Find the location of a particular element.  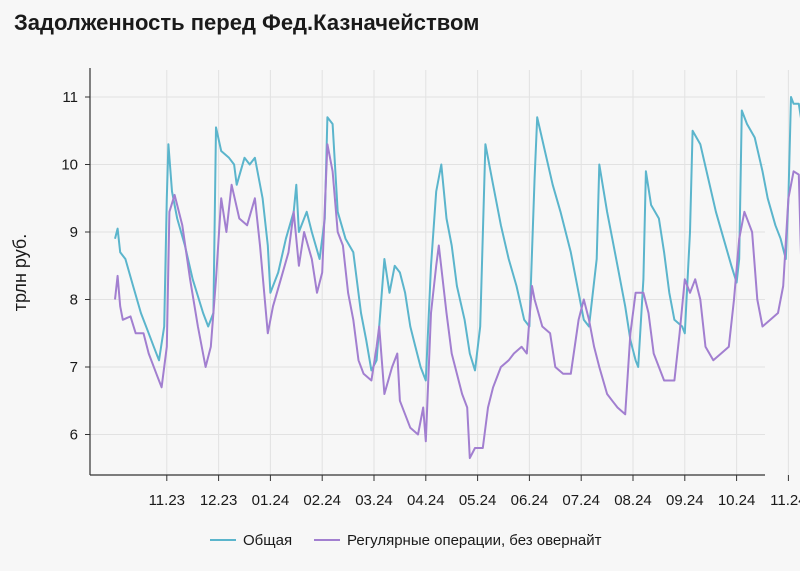

y-tick-label: 6 is located at coordinates (74, 435).